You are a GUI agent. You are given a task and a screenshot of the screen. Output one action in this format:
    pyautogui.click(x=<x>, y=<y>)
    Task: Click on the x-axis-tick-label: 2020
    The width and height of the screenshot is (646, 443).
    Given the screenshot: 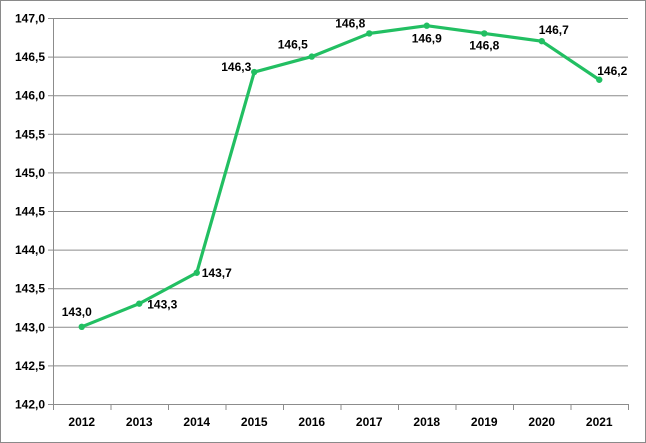 What is the action you would take?
    pyautogui.click(x=541, y=422)
    